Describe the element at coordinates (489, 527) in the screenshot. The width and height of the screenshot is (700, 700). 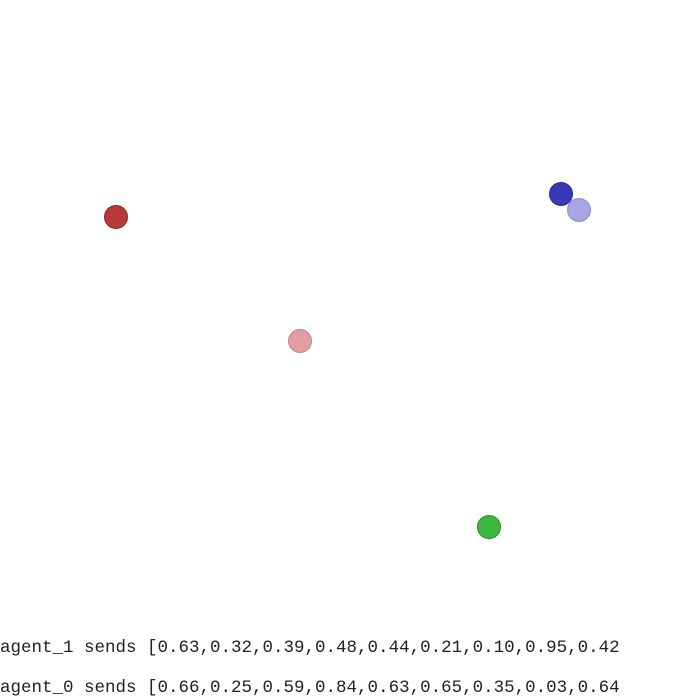
I see `landmark-green` at that location.